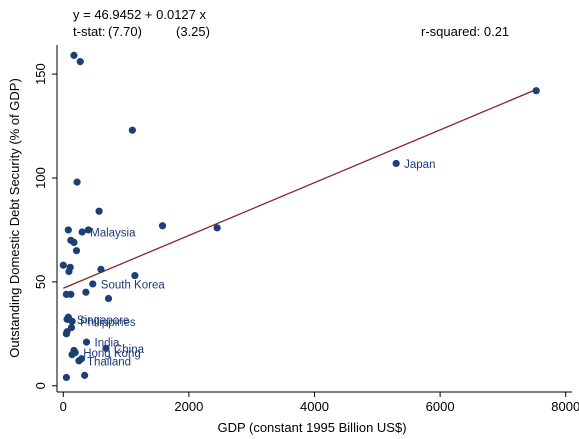  Describe the element at coordinates (188, 406) in the screenshot. I see `x-tick-label: 2000` at that location.